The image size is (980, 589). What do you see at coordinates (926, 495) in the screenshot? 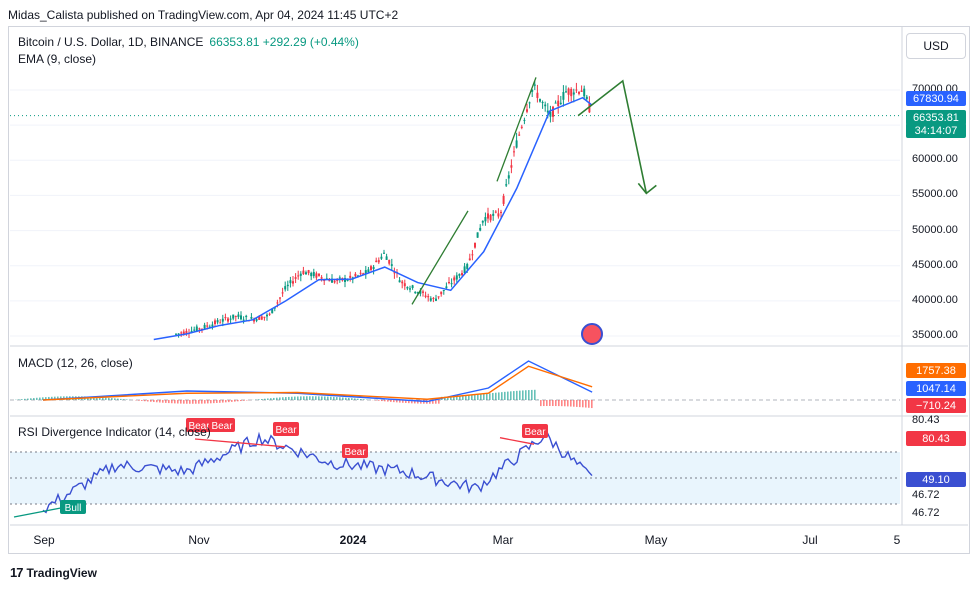
I see `rsi-axis-tick: 46.72` at bounding box center [926, 495].